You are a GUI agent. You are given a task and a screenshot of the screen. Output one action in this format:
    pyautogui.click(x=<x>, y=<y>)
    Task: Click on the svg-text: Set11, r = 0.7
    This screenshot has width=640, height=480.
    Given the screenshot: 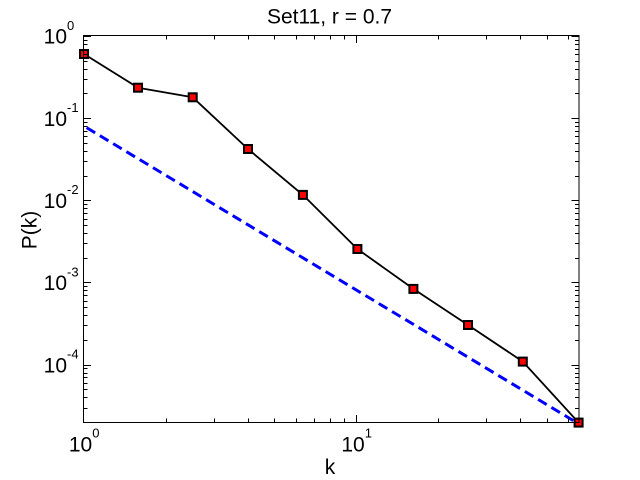 What is the action you would take?
    pyautogui.click(x=329, y=17)
    